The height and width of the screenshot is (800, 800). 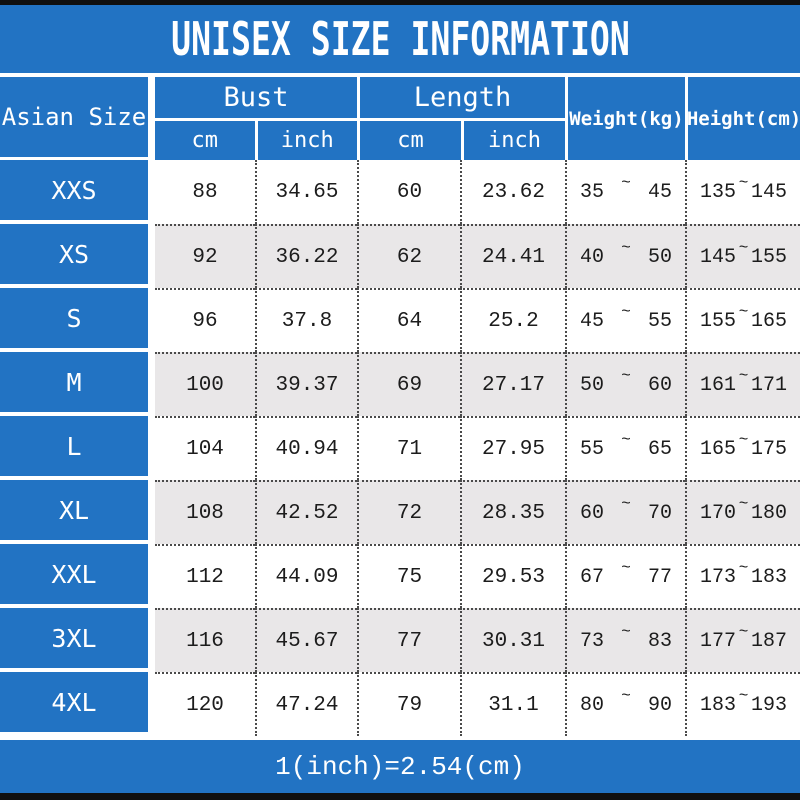 I want to click on weight-max: 60, so click(x=659, y=385).